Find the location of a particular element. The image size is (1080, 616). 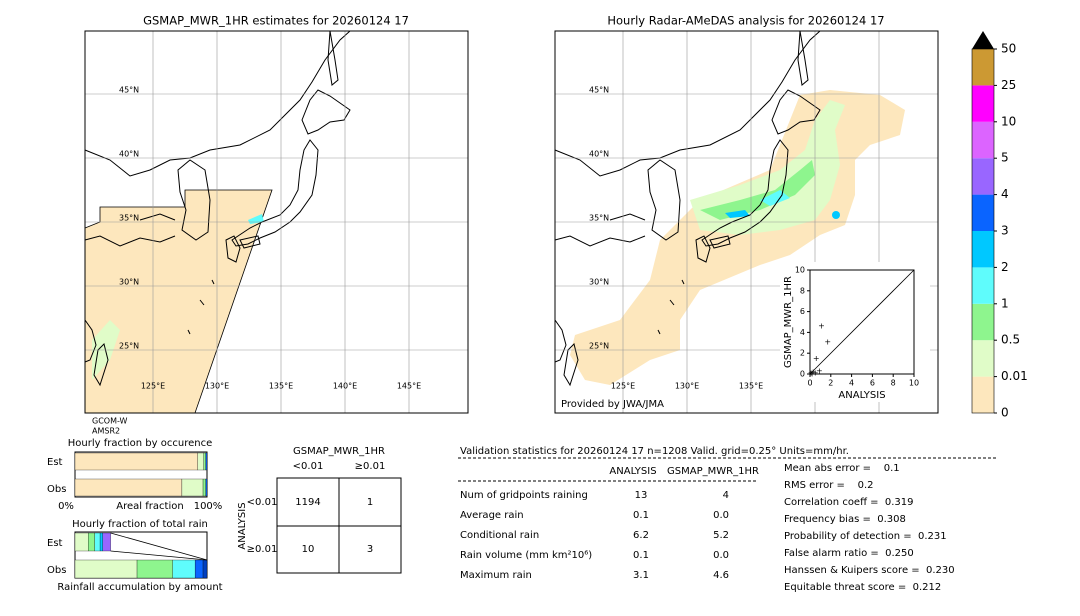

x-tick-label: 0% is located at coordinates (66, 506).